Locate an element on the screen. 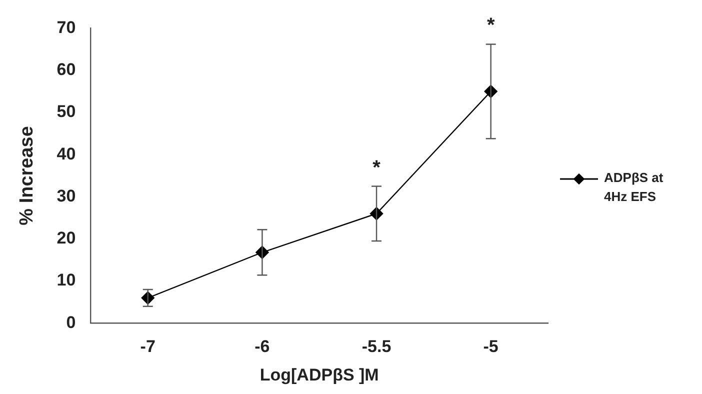  x-tick-label: -5.5 is located at coordinates (377, 346).